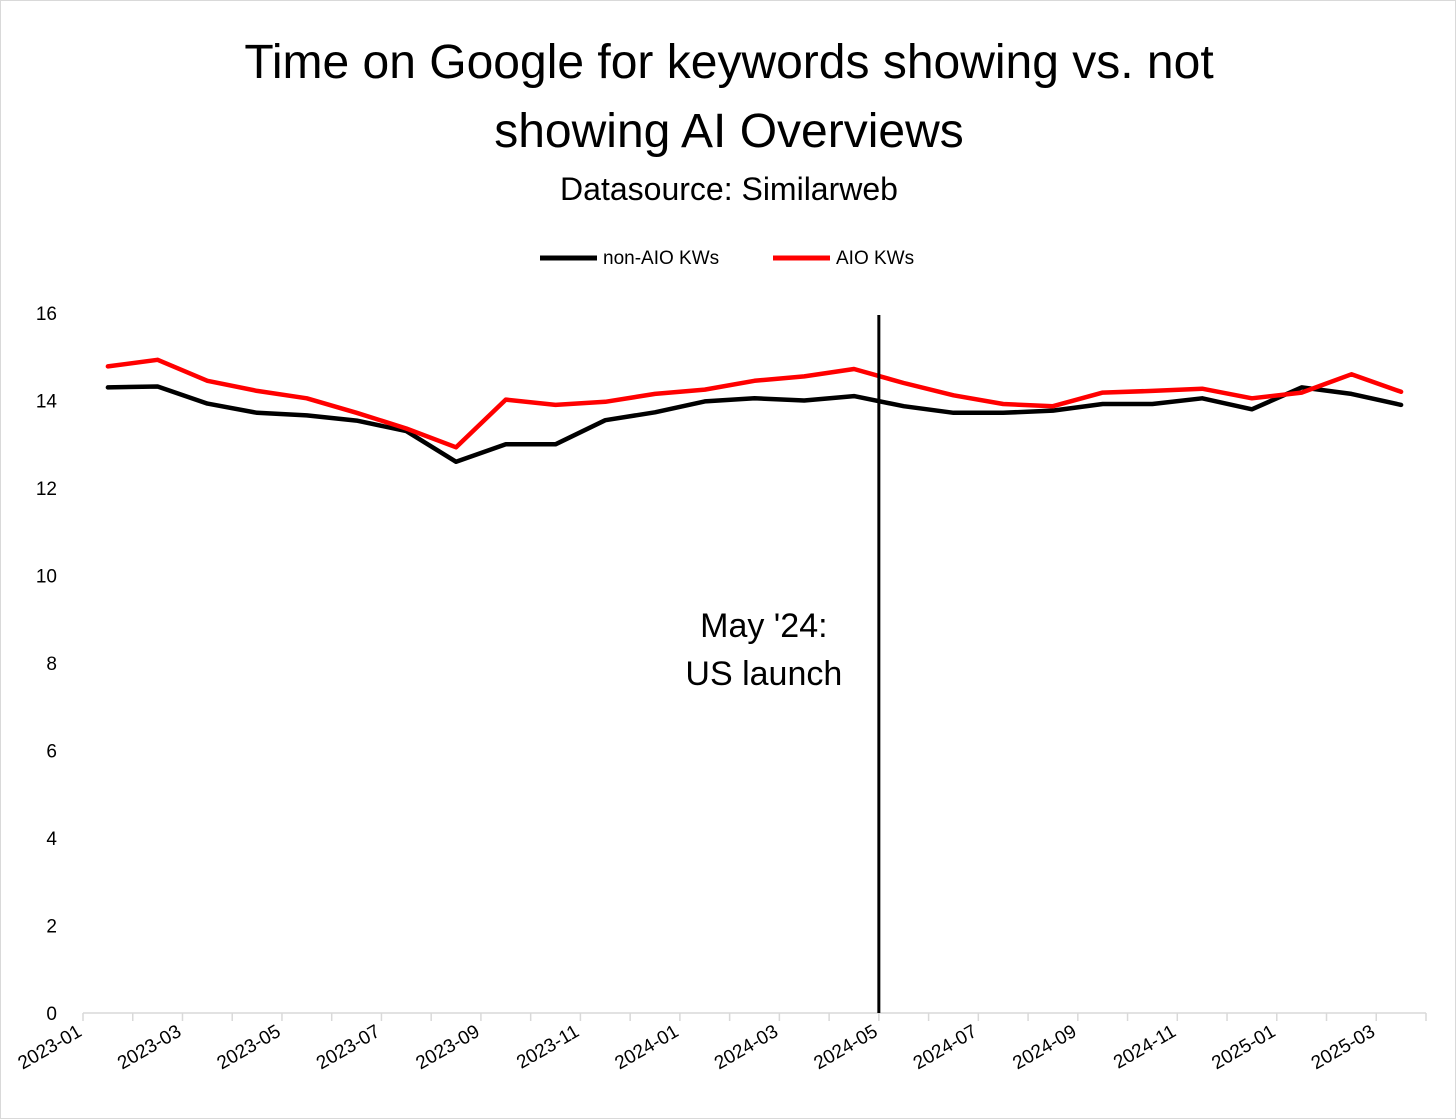 This screenshot has height=1120, width=1456. I want to click on y-axis-tick-labels: 0 2 4 6 8 10 12 14 16, so click(47, 664).